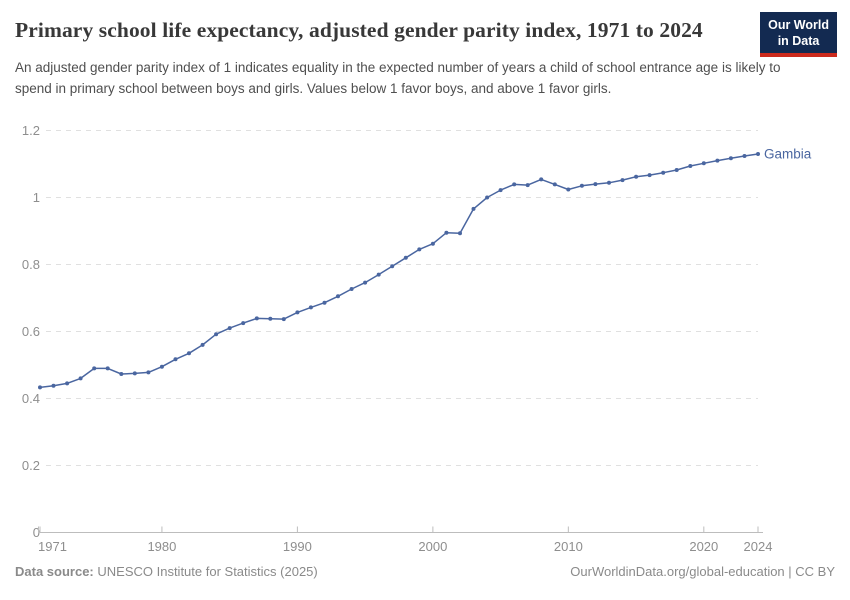  What do you see at coordinates (36, 197) in the screenshot?
I see `y-tick-label: 1` at bounding box center [36, 197].